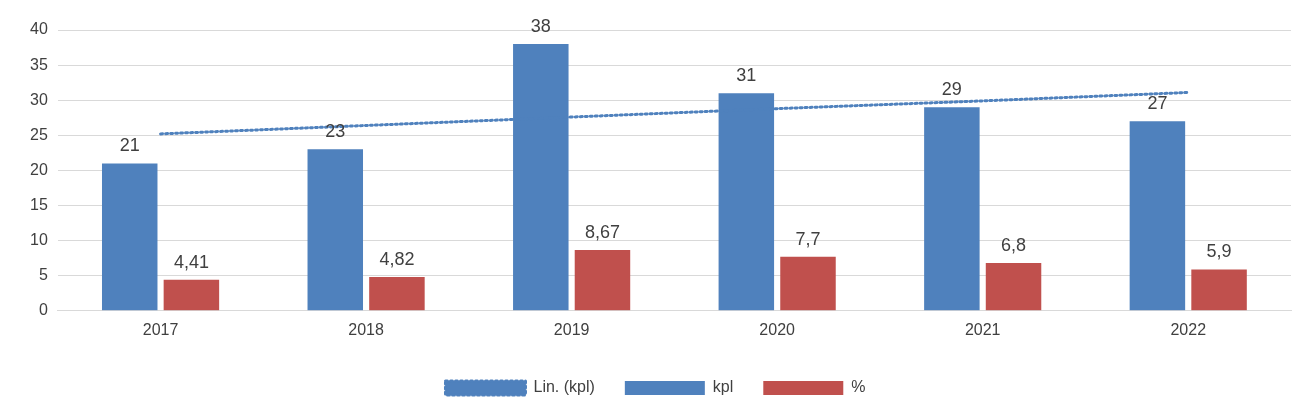  Describe the element at coordinates (39, 169) in the screenshot. I see `y-tick-label: 20` at that location.